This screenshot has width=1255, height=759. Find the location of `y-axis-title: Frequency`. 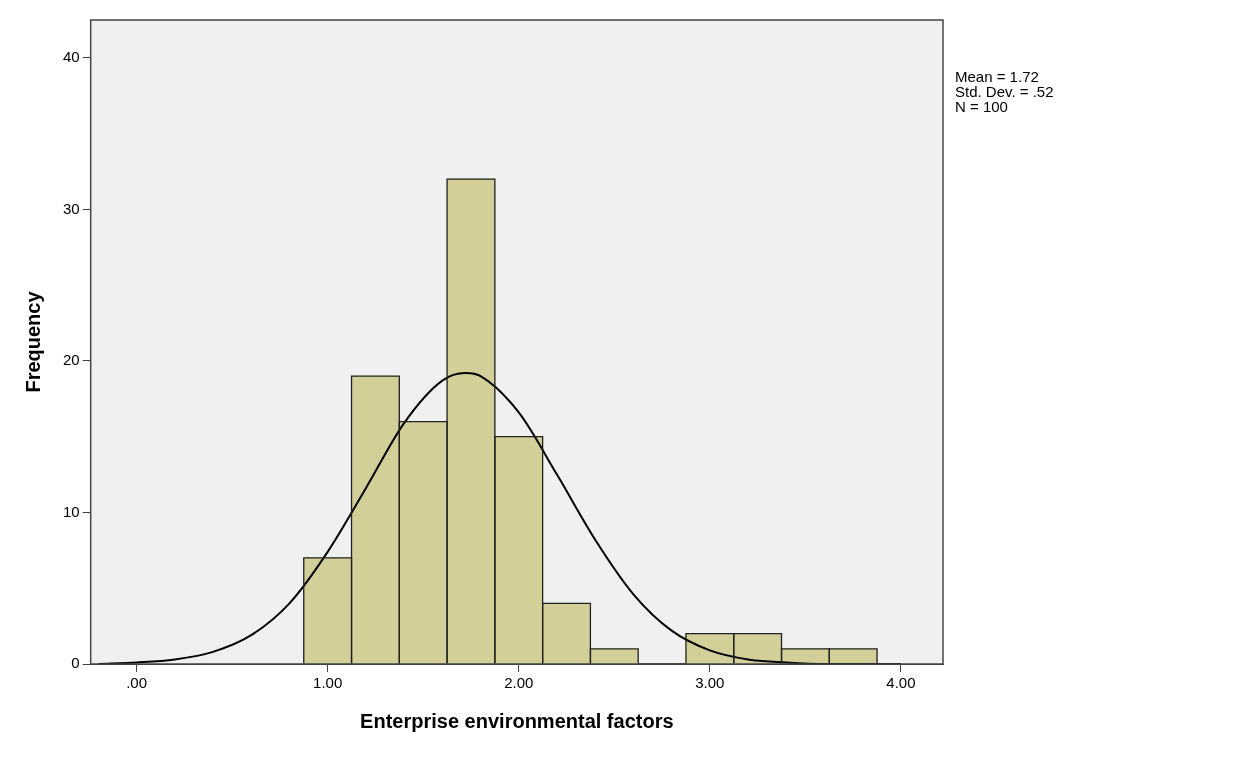

y-axis-title: Frequency is located at coordinates (32, 341).